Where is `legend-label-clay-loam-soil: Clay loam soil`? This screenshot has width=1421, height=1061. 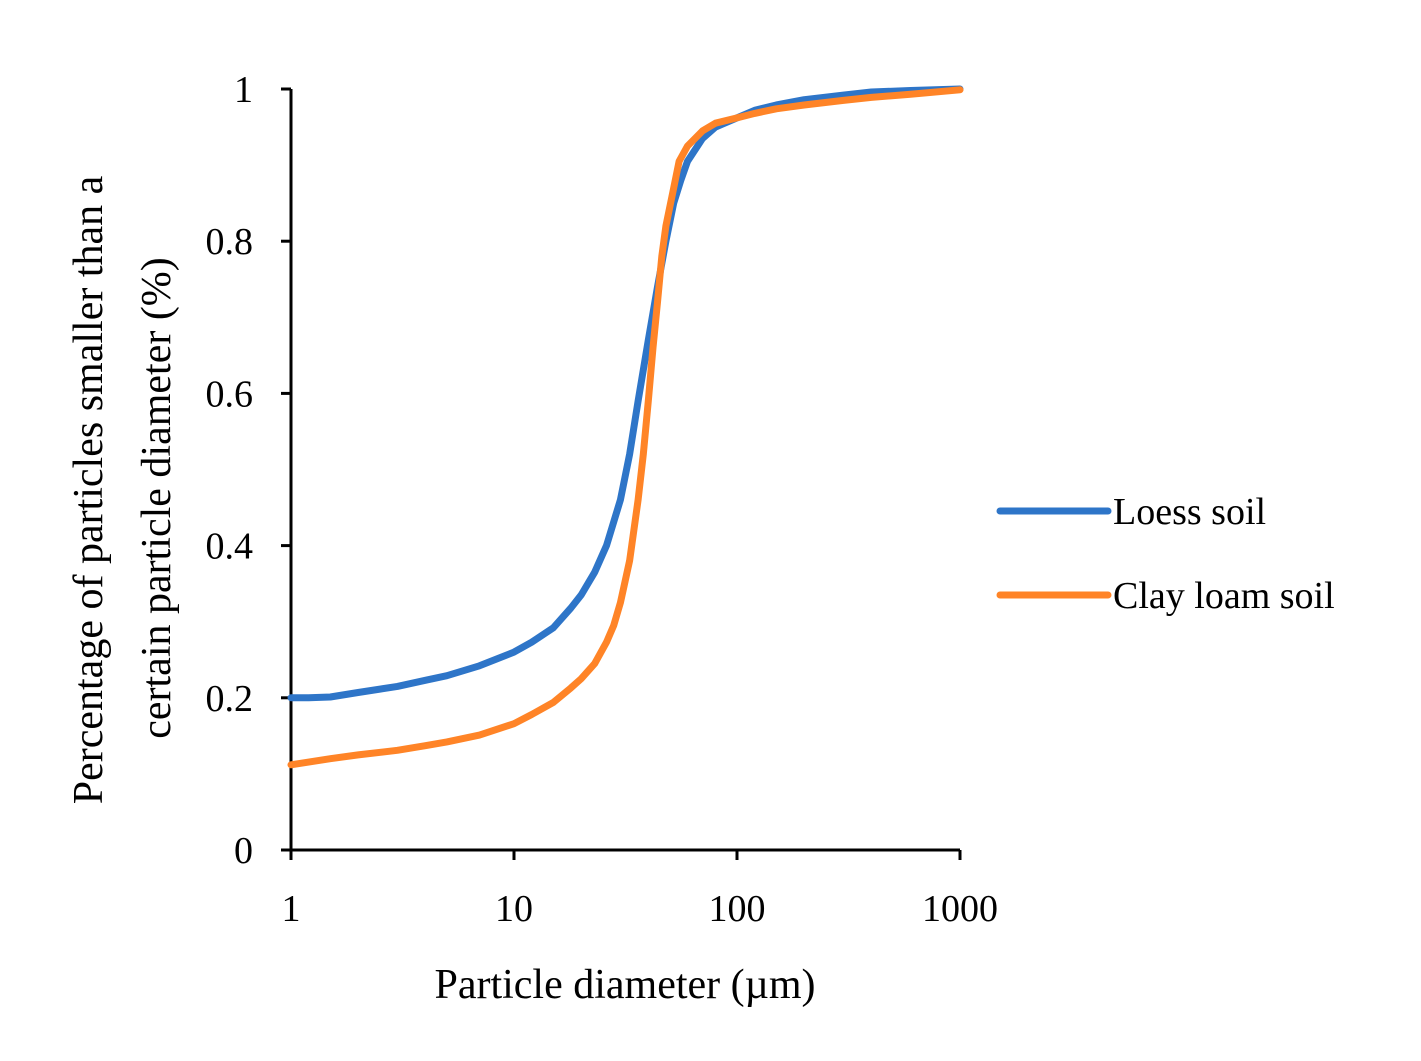
legend-label-clay-loam-soil: Clay loam soil is located at coordinates (1224, 596).